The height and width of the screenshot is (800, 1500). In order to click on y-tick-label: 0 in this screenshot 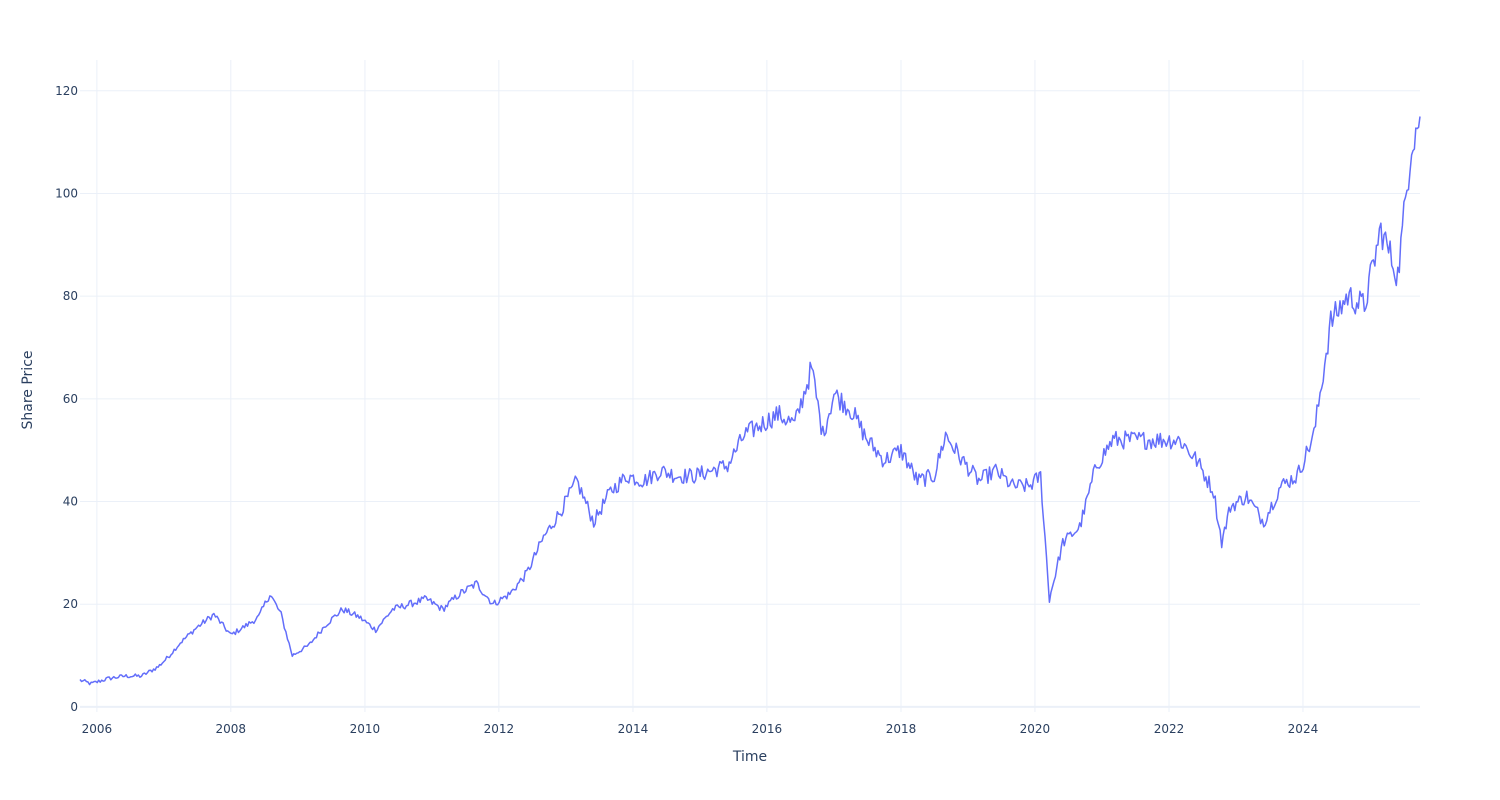, I will do `click(74, 707)`.